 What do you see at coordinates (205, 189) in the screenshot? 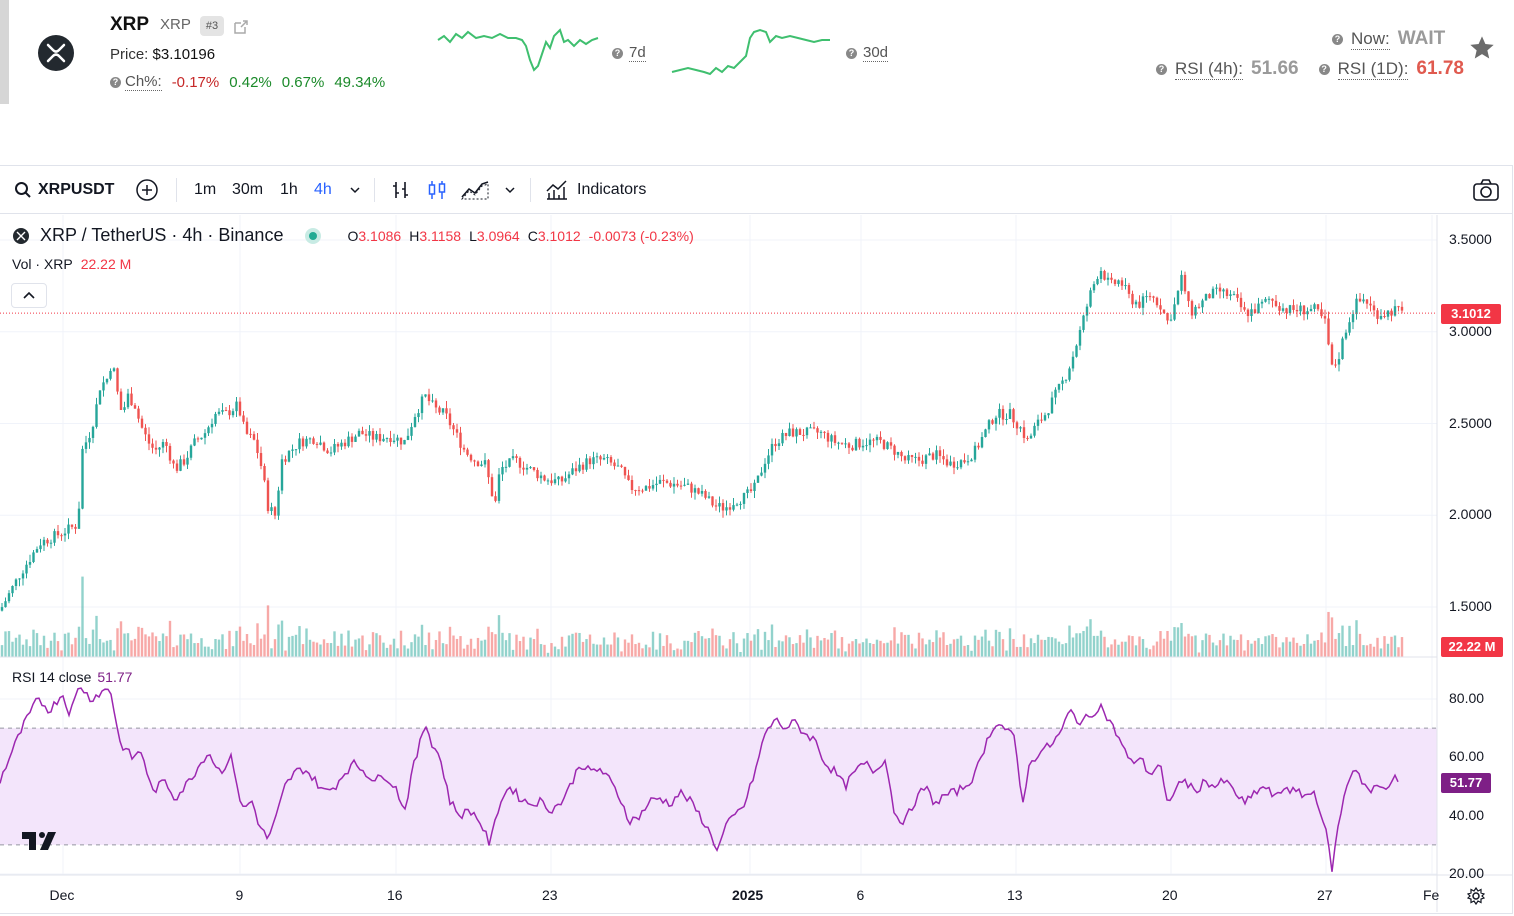
I see `timeframe-1m: 1m` at bounding box center [205, 189].